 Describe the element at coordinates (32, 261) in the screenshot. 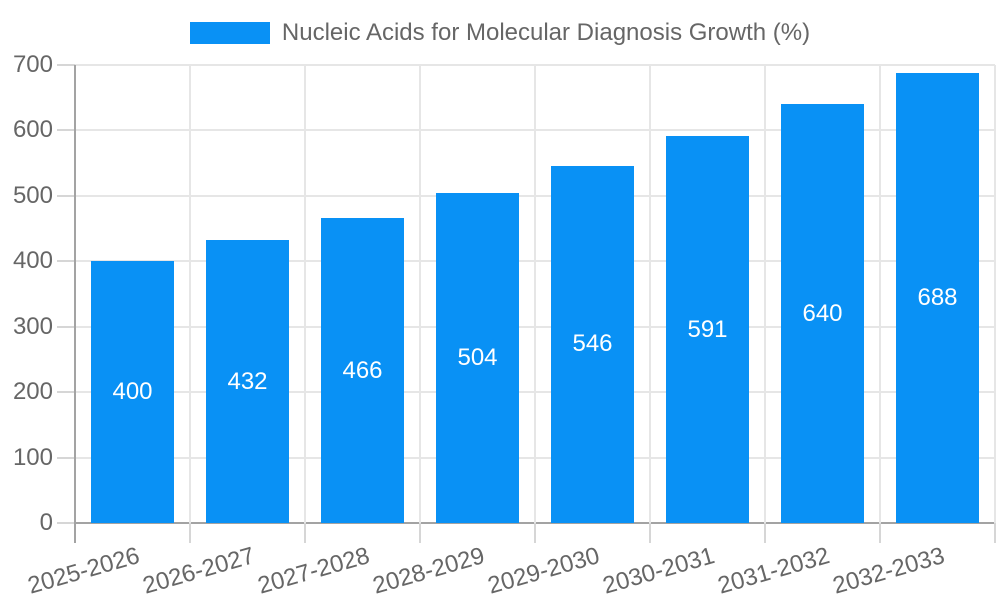

I see `y-axis-tick-label: 400` at that location.